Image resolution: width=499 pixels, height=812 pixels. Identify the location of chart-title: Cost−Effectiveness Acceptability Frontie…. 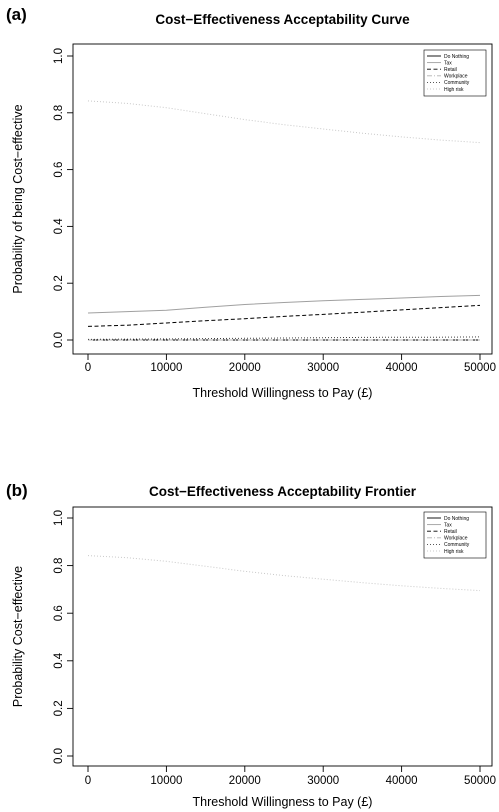
(283, 491).